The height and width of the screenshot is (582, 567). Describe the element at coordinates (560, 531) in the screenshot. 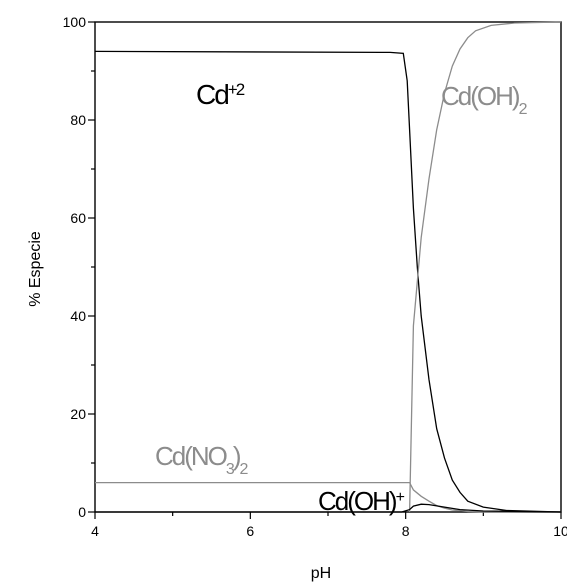

I see `x-tick-label: 10` at that location.